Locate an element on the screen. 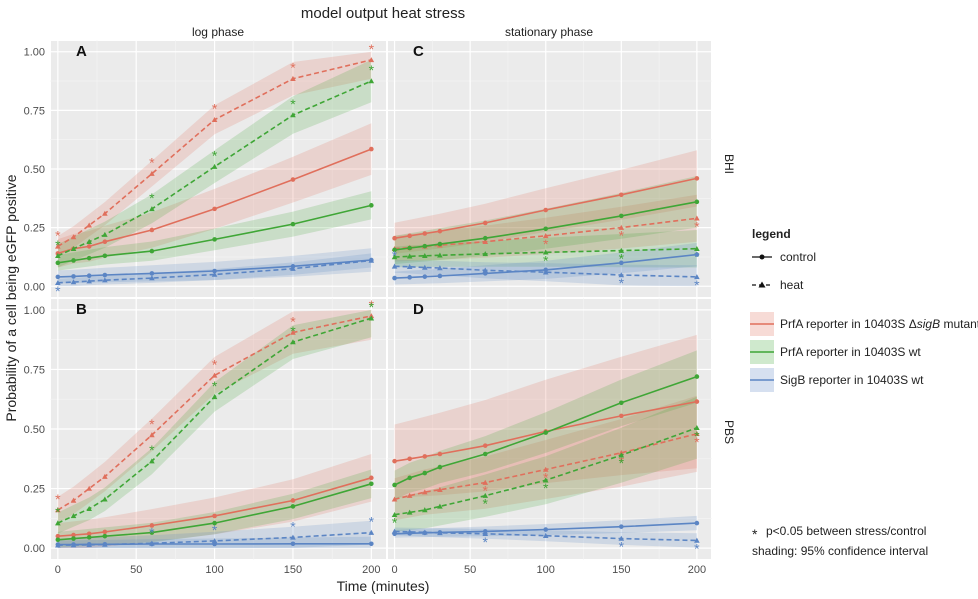  ci-band-prfa-sigb-mutant-control is located at coordinates (214, 501).